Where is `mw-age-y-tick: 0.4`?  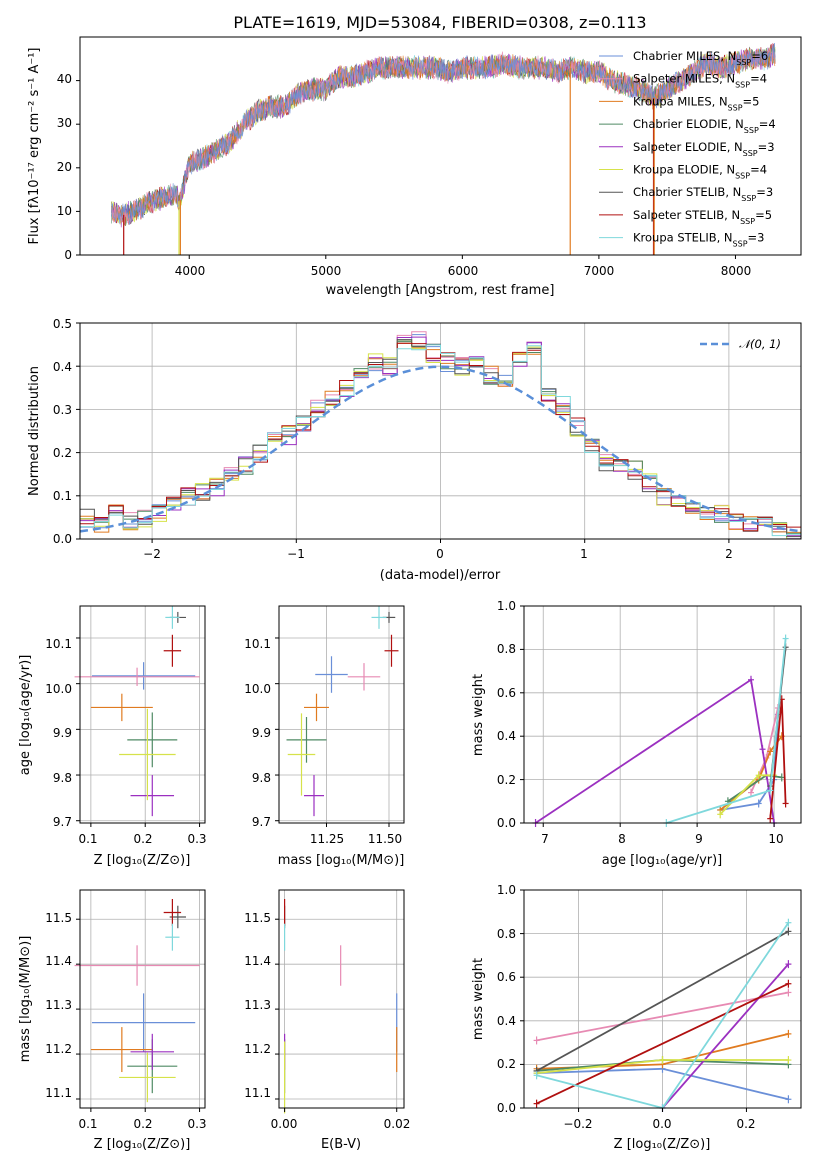 mw-age-y-tick: 0.4 is located at coordinates (506, 736).